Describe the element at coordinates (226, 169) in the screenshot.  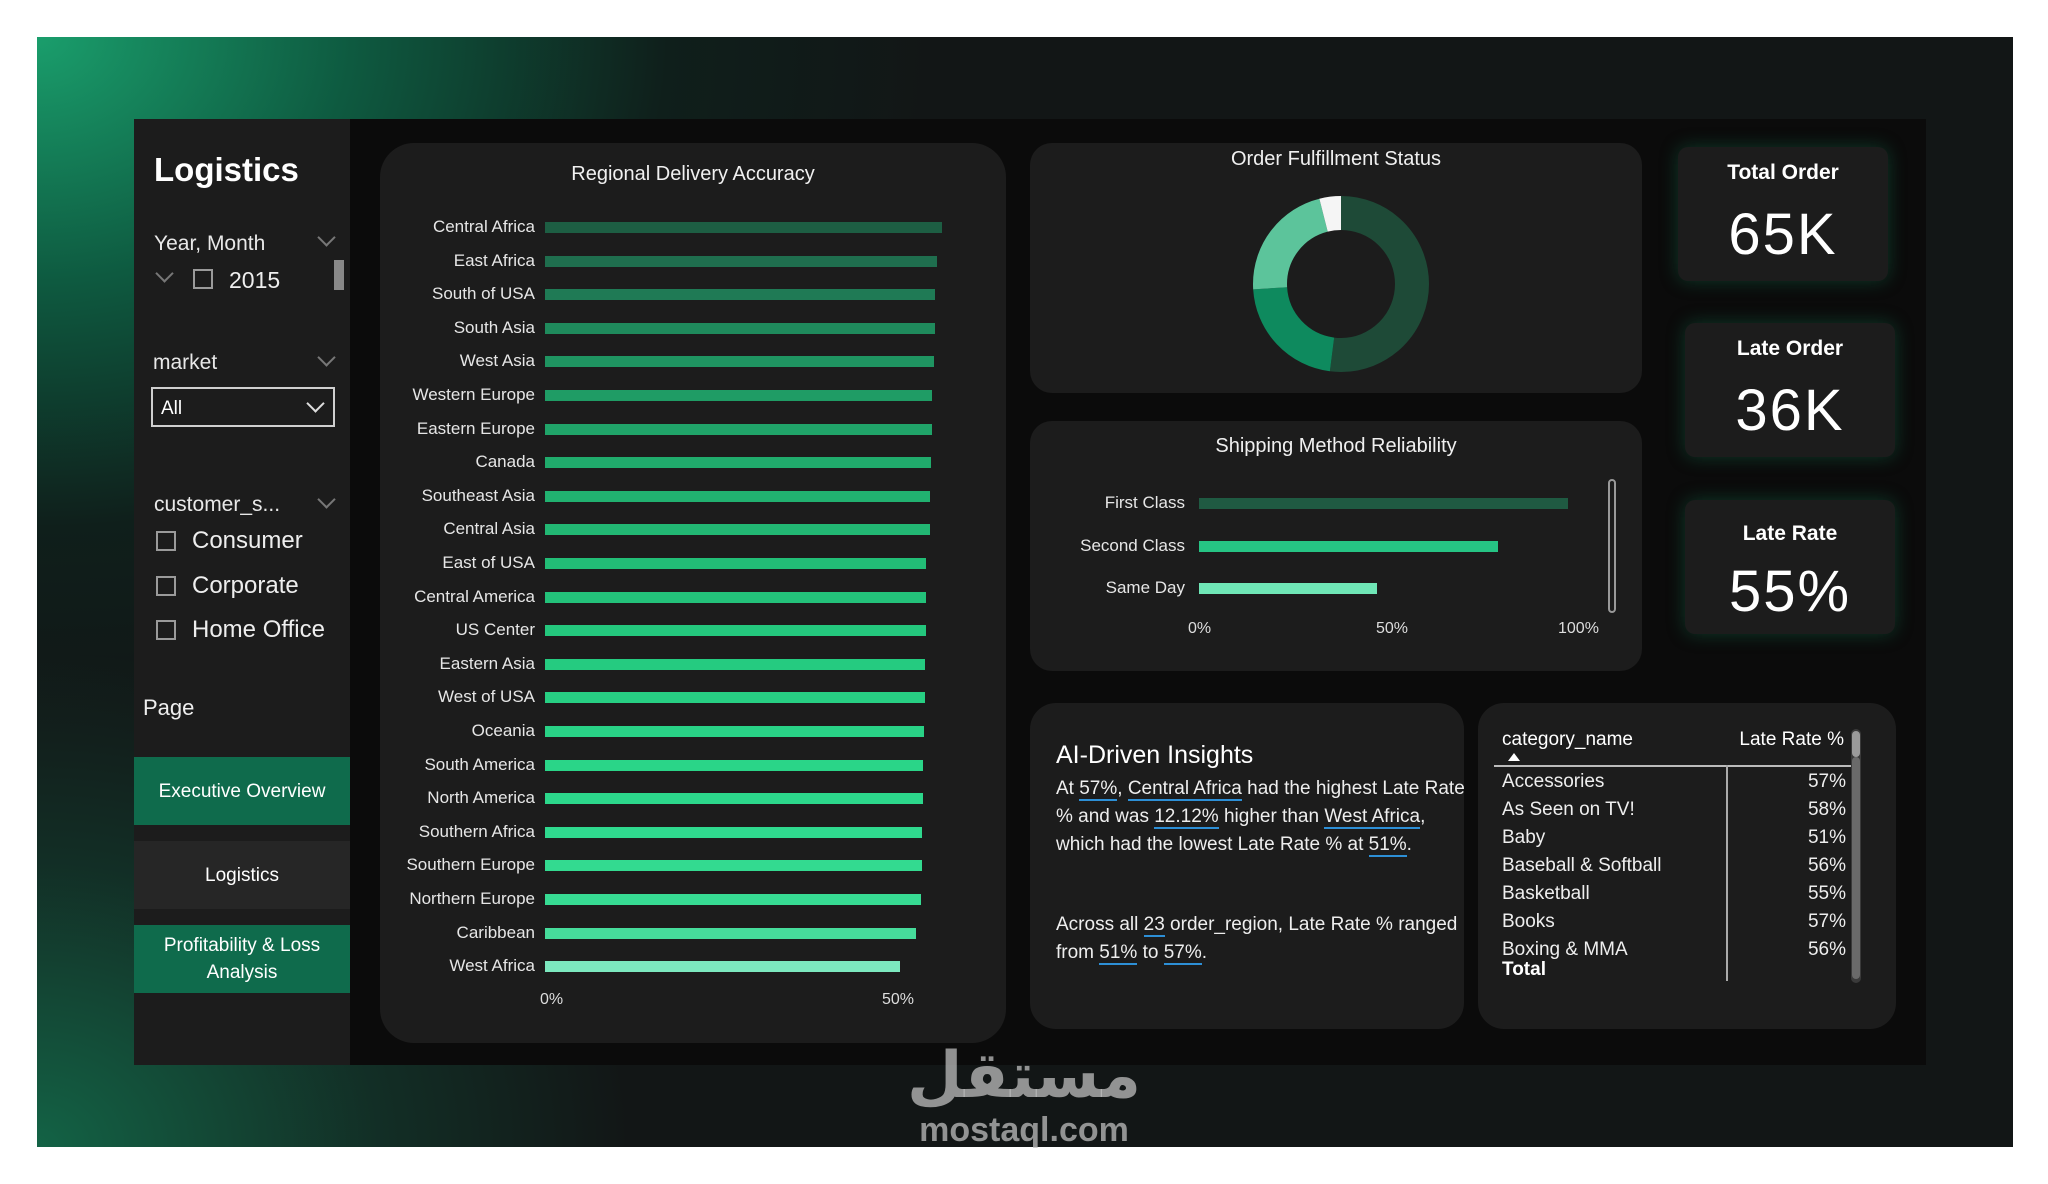
I see `sidebar-title: Logistics` at that location.